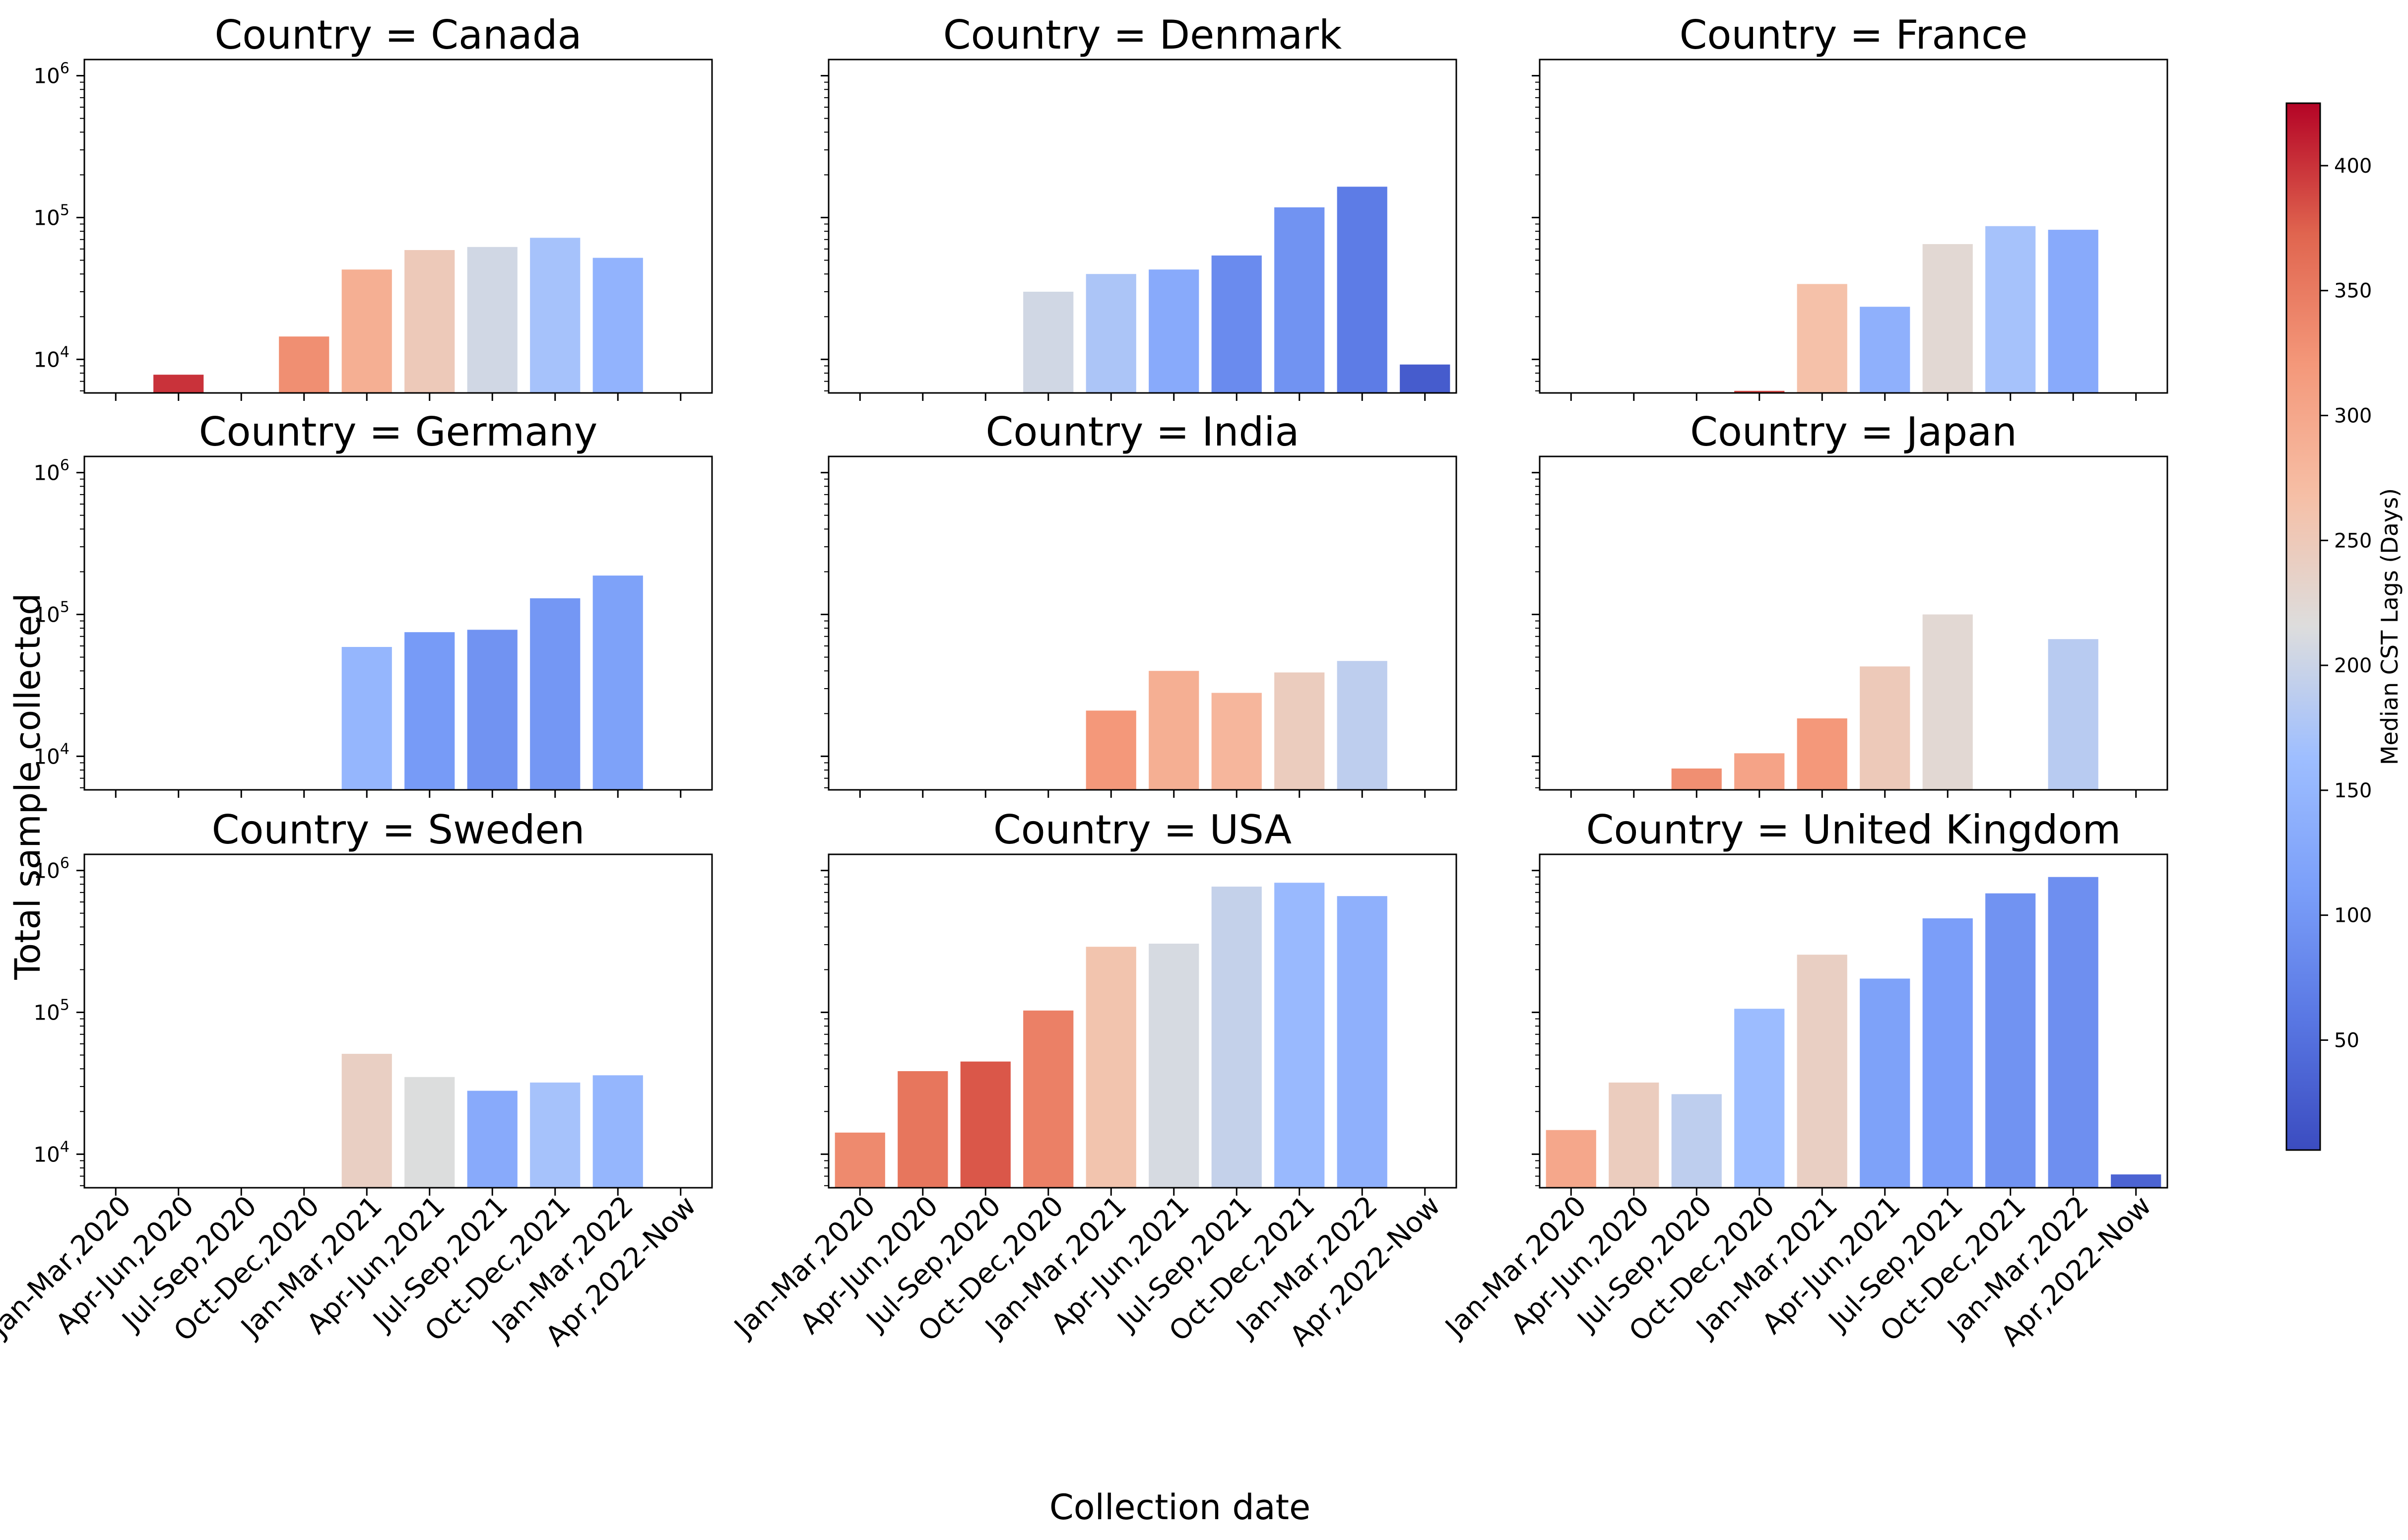 The height and width of the screenshot is (1540, 2408). I want to click on panel: Country = Denmark, so click(1139, 206).